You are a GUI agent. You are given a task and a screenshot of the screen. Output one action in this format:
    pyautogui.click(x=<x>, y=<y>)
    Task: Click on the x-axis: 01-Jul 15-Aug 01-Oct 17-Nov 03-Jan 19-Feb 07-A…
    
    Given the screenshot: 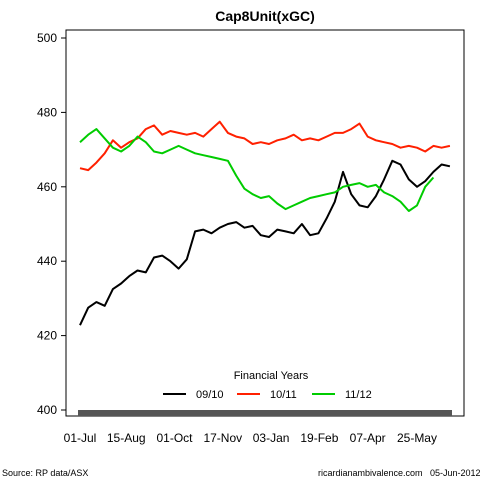 What is the action you would take?
    pyautogui.click(x=250, y=438)
    